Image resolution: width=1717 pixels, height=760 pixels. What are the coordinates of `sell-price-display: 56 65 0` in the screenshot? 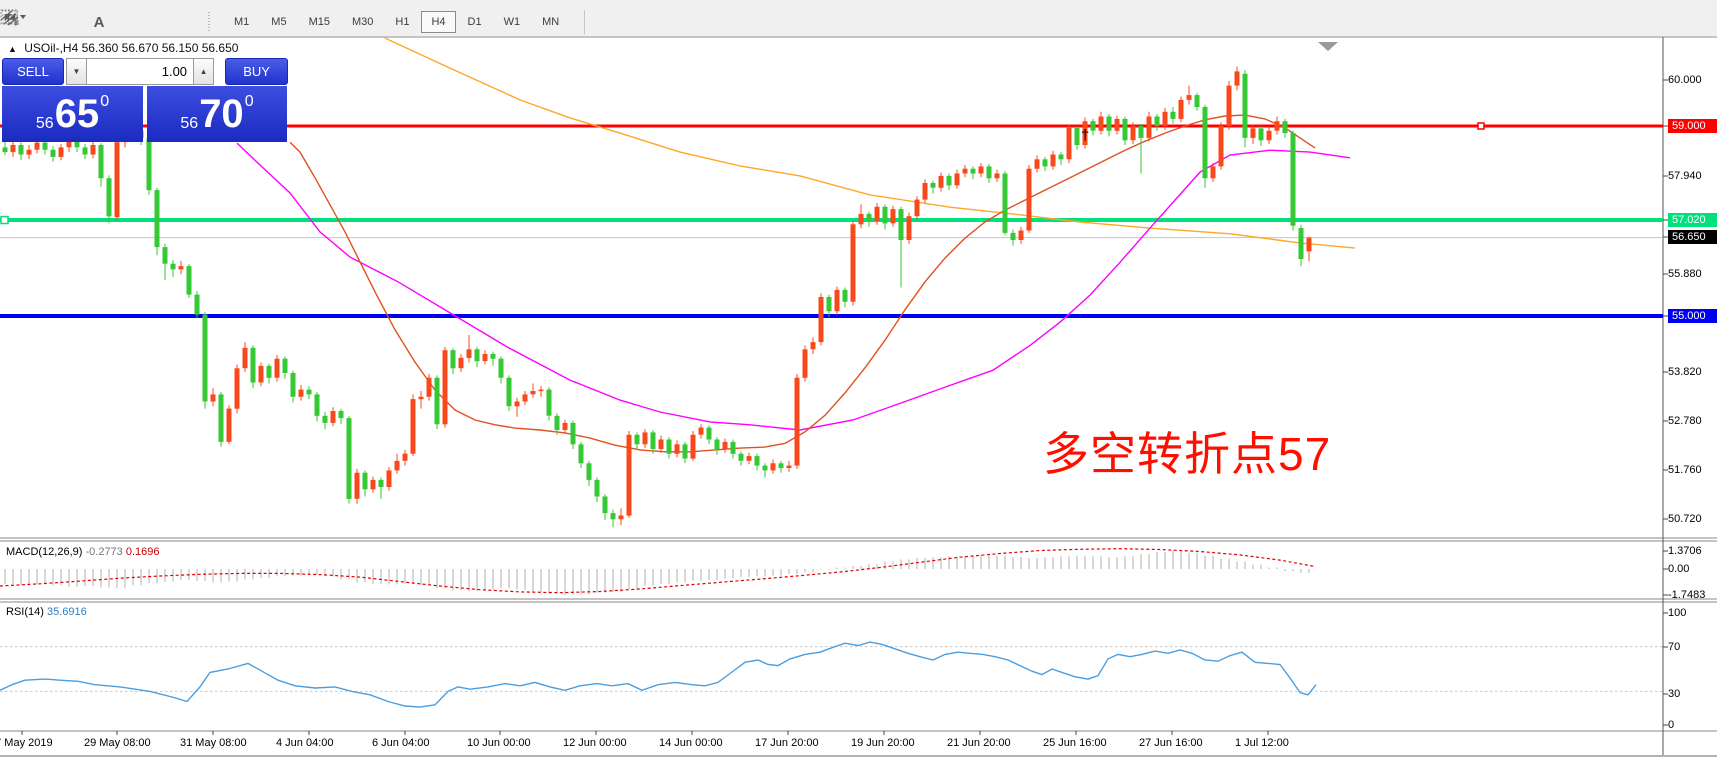 It's located at (72, 114).